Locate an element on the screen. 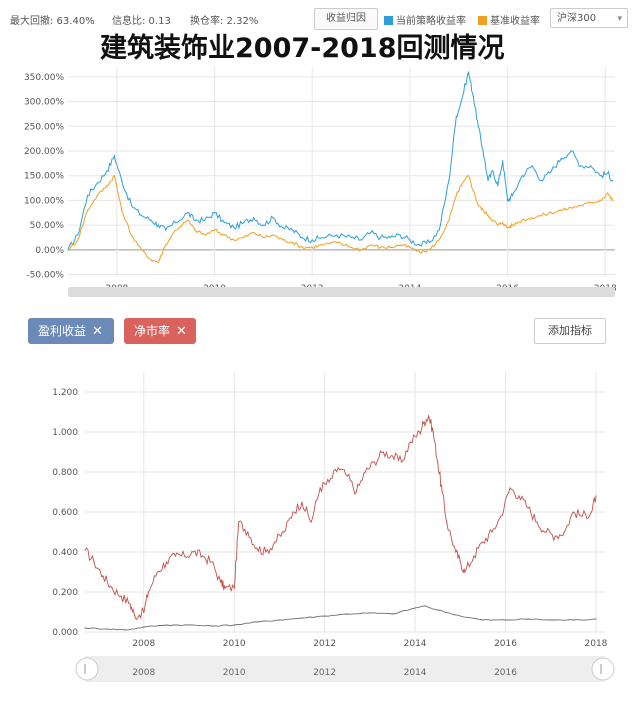  profit-yield-chip: 盈利收益 ✕ is located at coordinates (71, 331).